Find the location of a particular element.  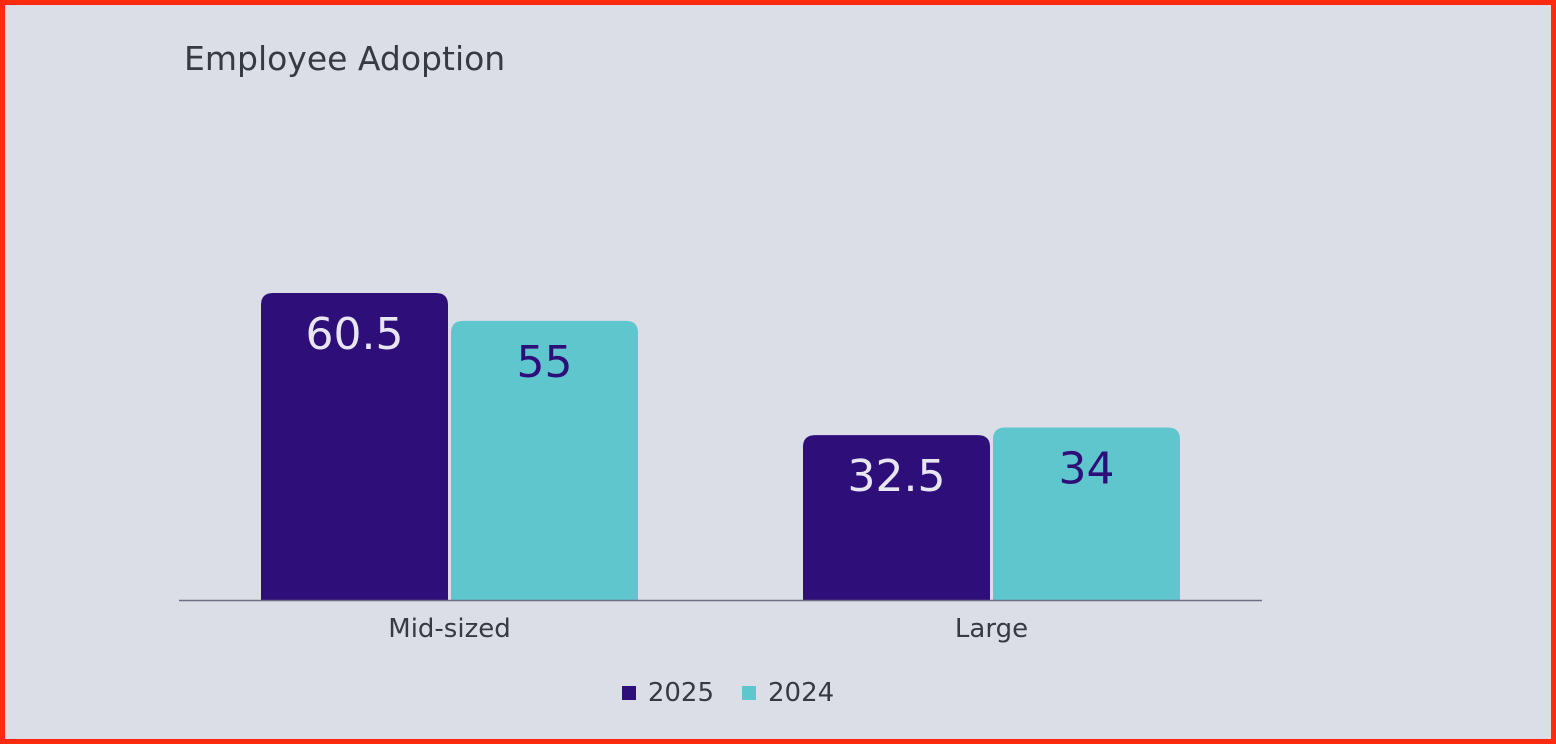

x-tick-label-large: Large is located at coordinates (991, 629).